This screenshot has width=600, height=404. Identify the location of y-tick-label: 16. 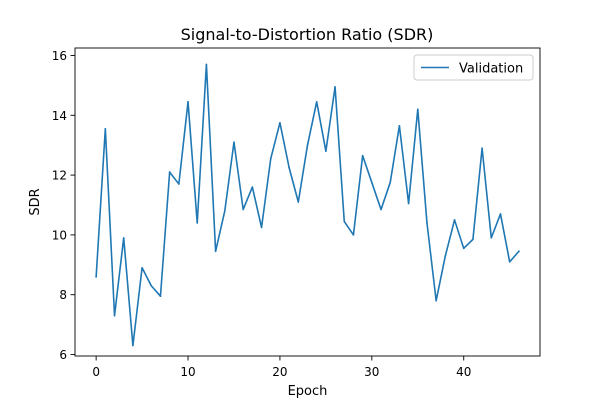
(59, 56).